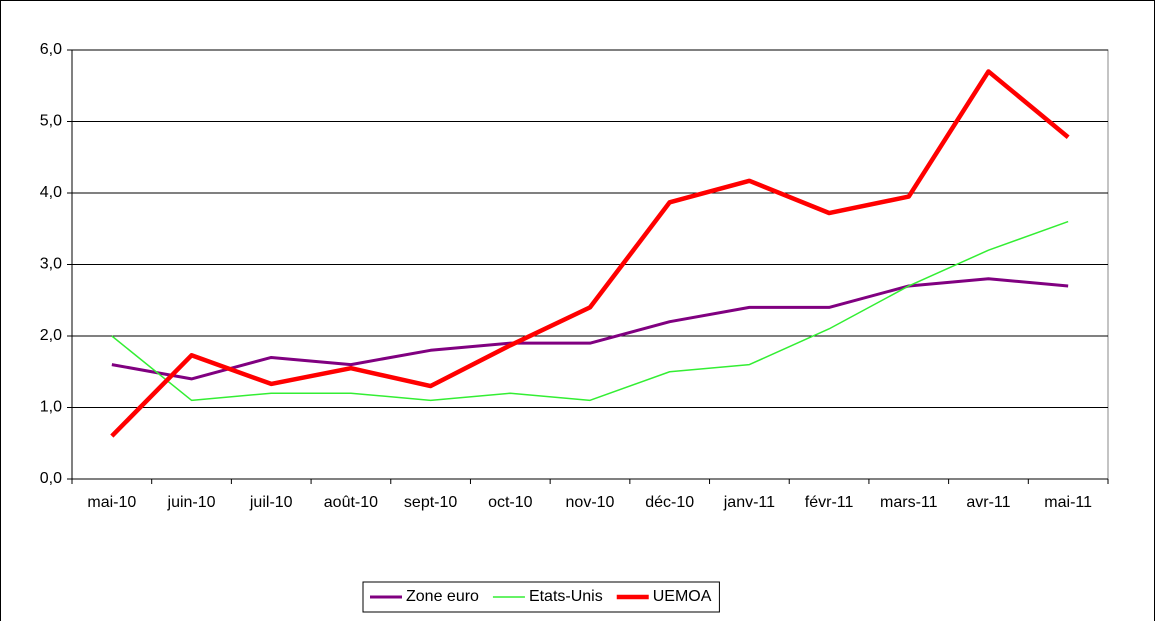 The height and width of the screenshot is (621, 1156). Describe the element at coordinates (111, 502) in the screenshot. I see `x-tick-label: mai-10` at that location.